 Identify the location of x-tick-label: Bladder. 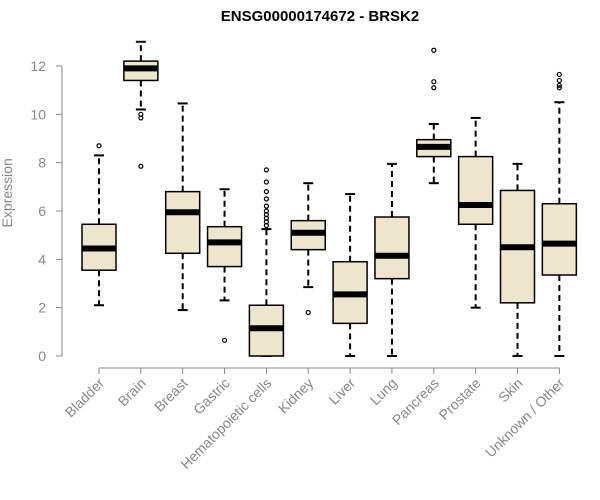
(85, 398).